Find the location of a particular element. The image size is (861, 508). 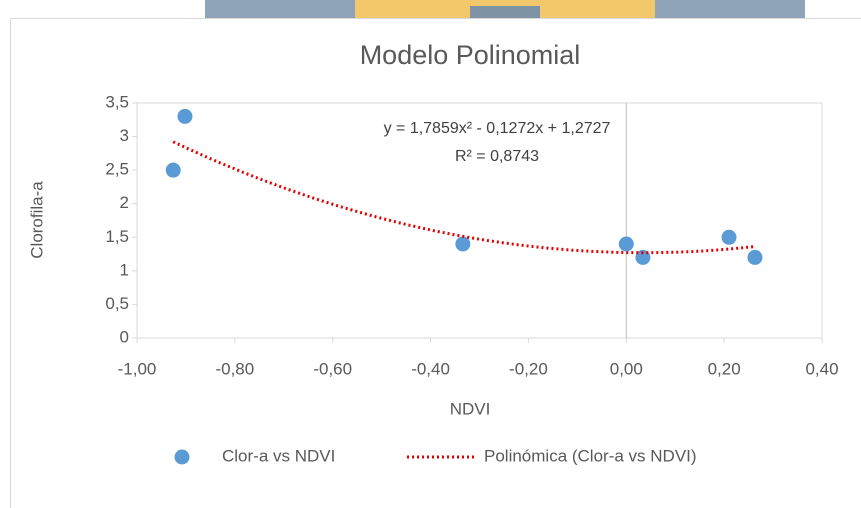

x-tick-label: 0,20 is located at coordinates (724, 368).